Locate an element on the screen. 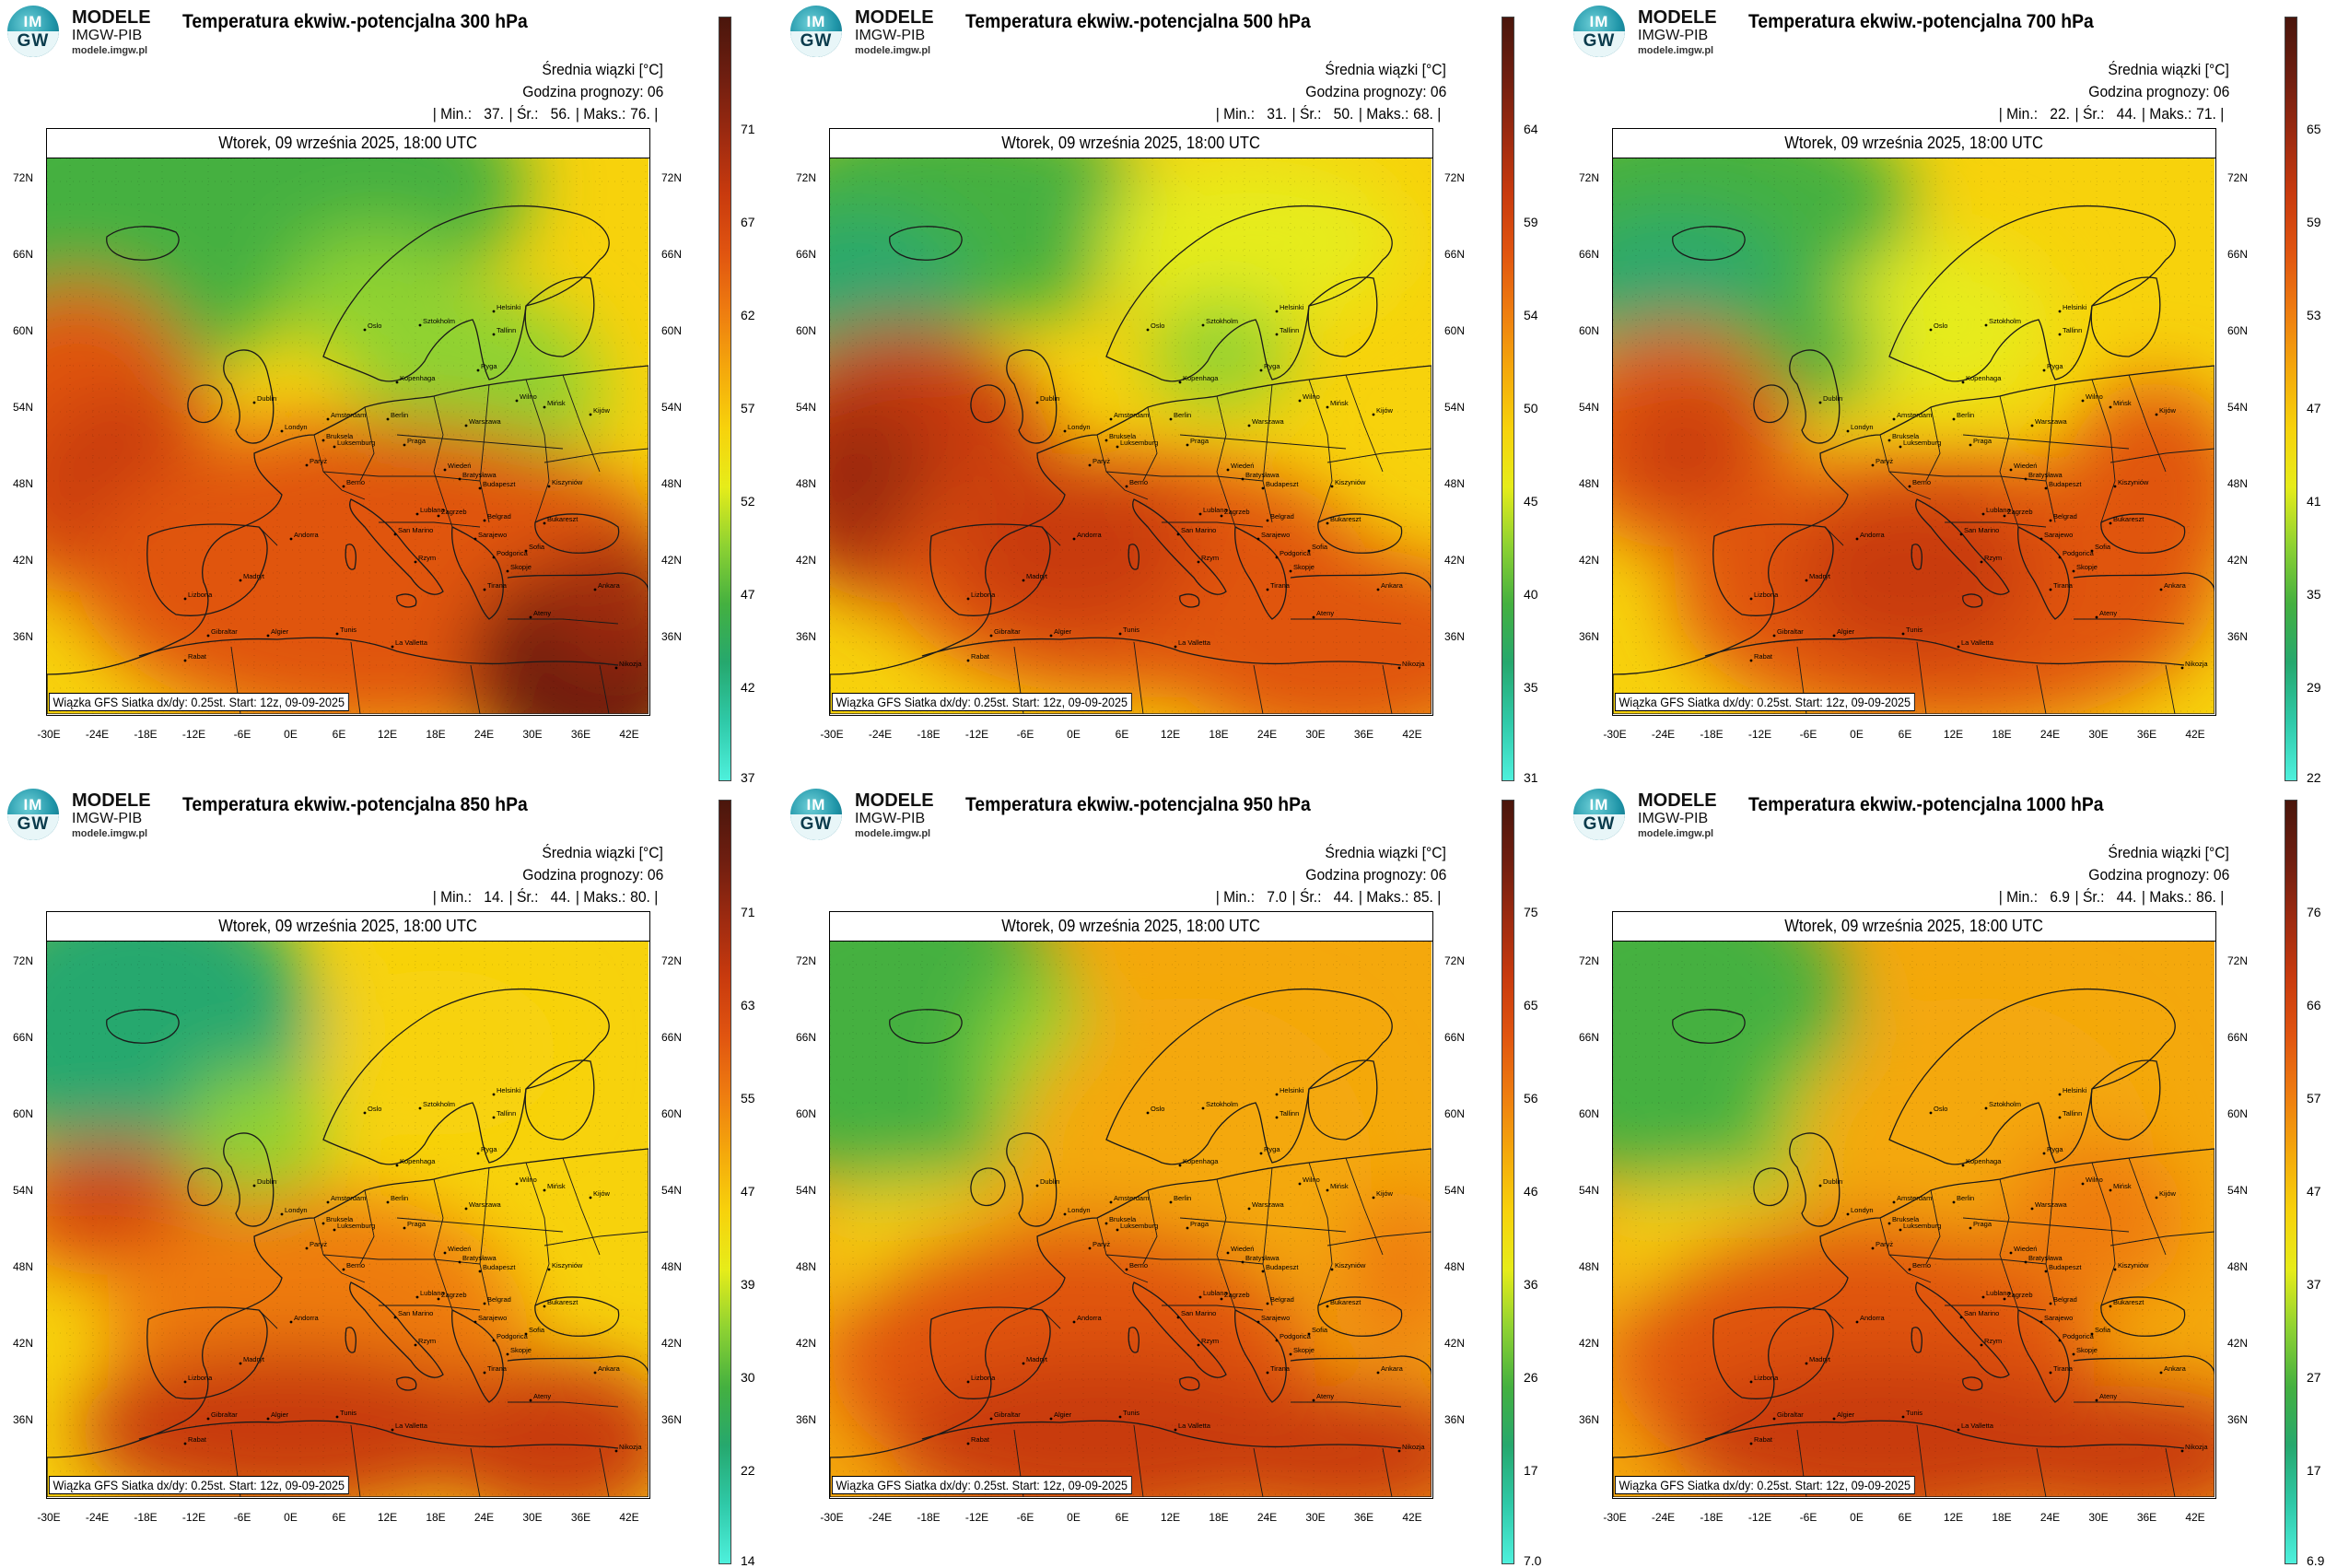 The width and height of the screenshot is (2349, 1568). city-label: Bratysława is located at coordinates (2045, 1258).